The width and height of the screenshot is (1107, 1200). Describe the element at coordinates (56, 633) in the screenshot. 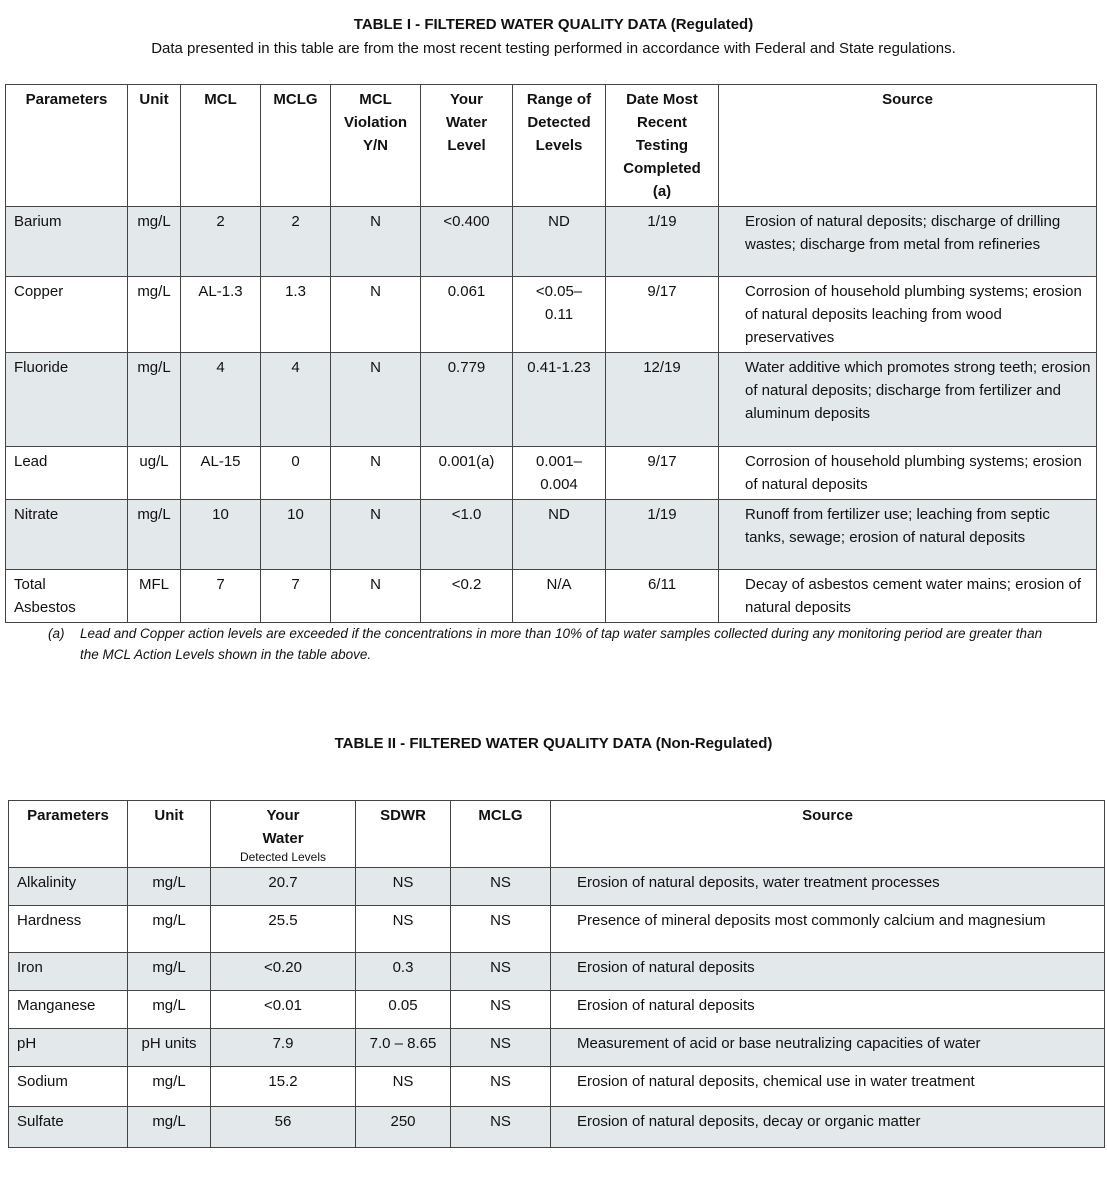

I see `footnote-marker: (a)` at that location.